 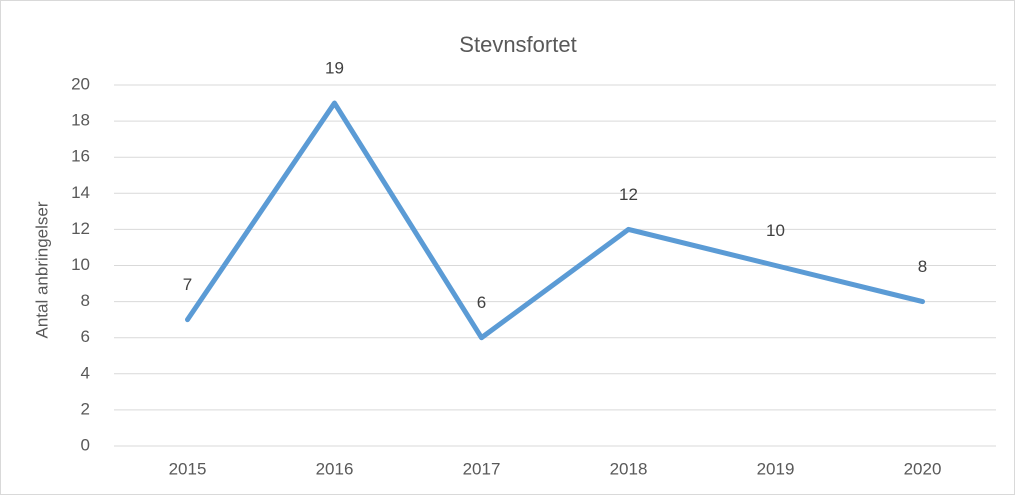 What do you see at coordinates (85, 444) in the screenshot?
I see `y-tick-label: 0` at bounding box center [85, 444].